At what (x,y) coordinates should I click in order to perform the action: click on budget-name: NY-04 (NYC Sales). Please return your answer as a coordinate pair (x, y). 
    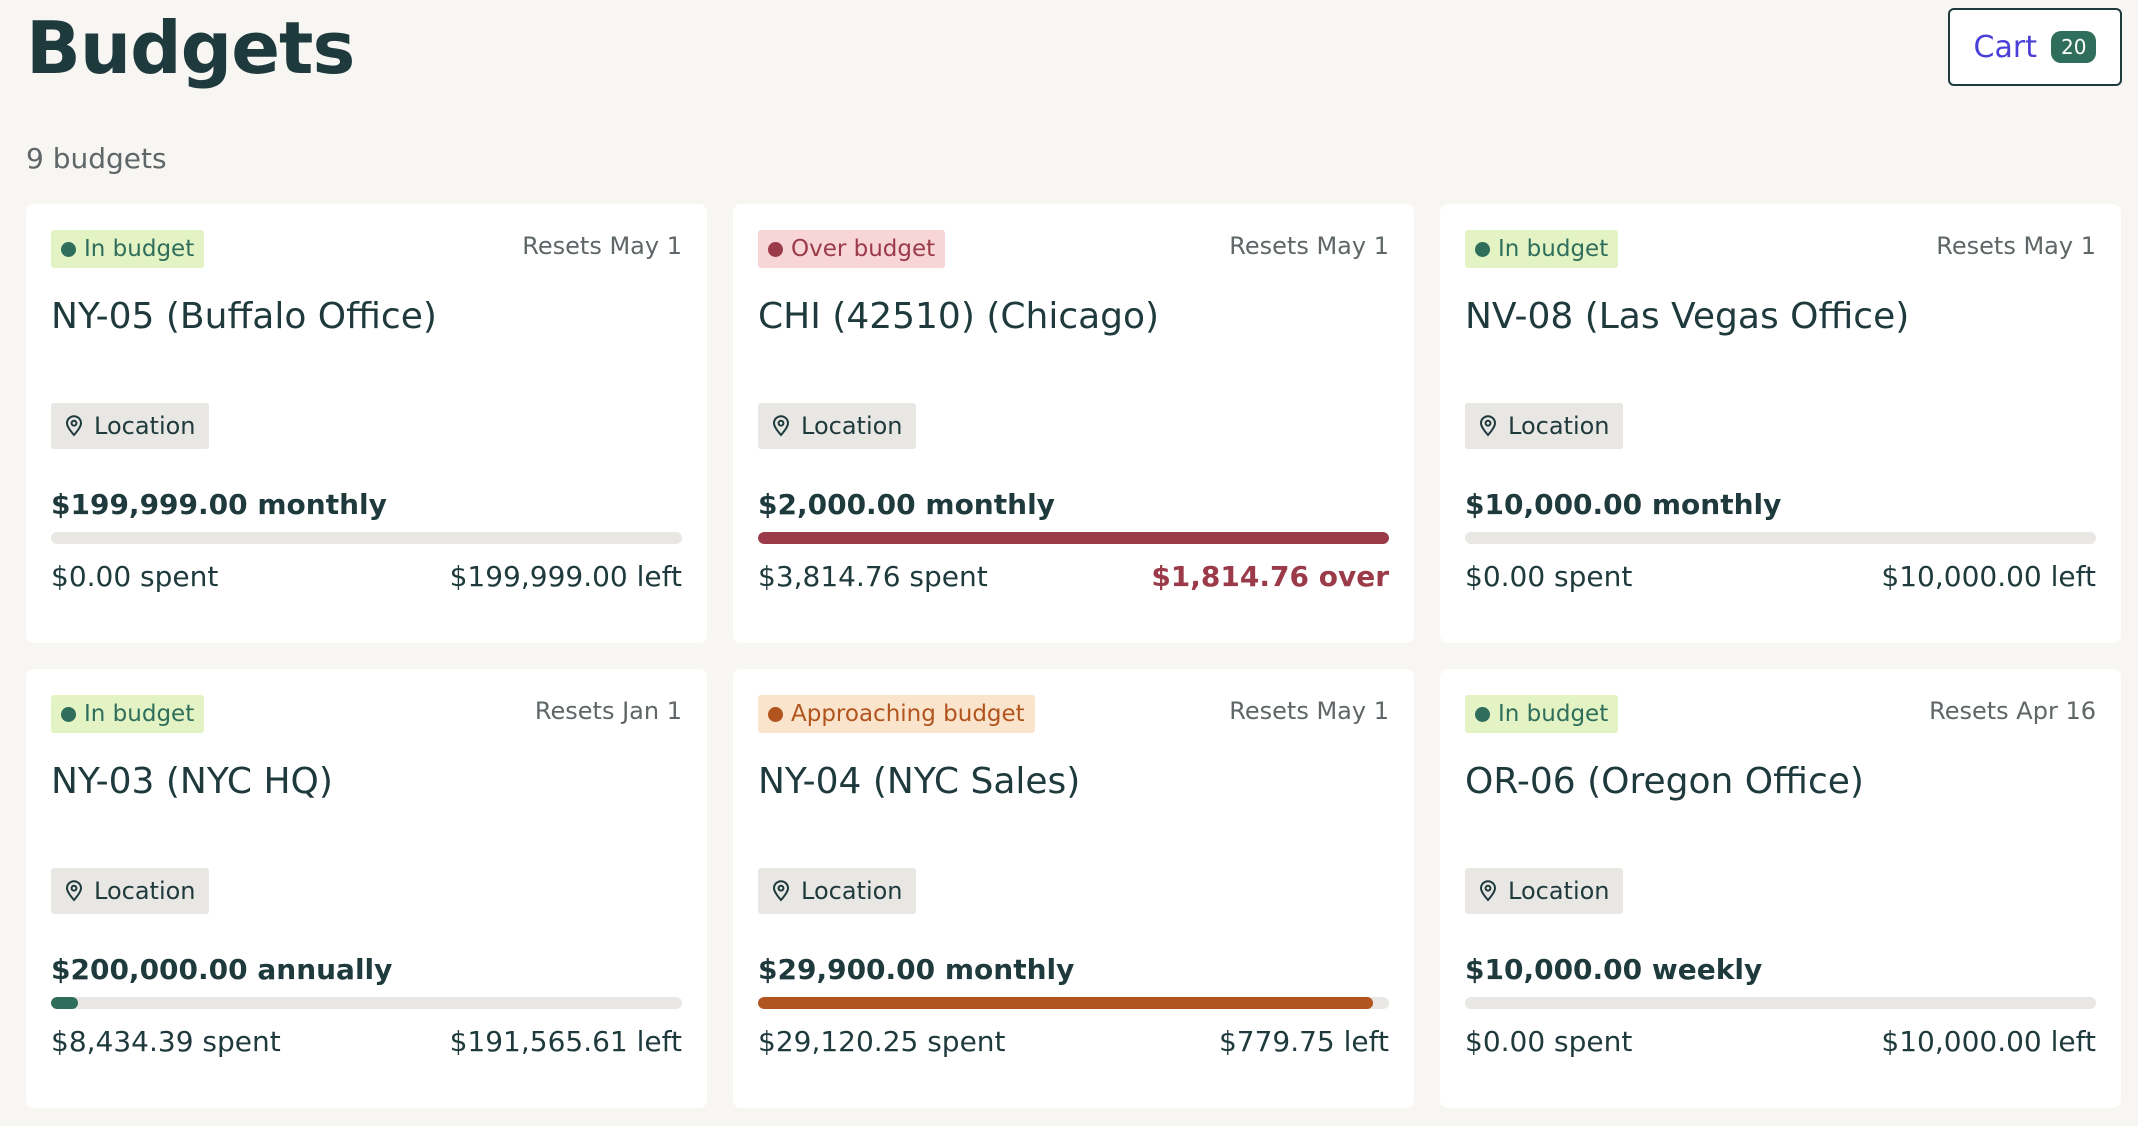
    Looking at the image, I should click on (919, 781).